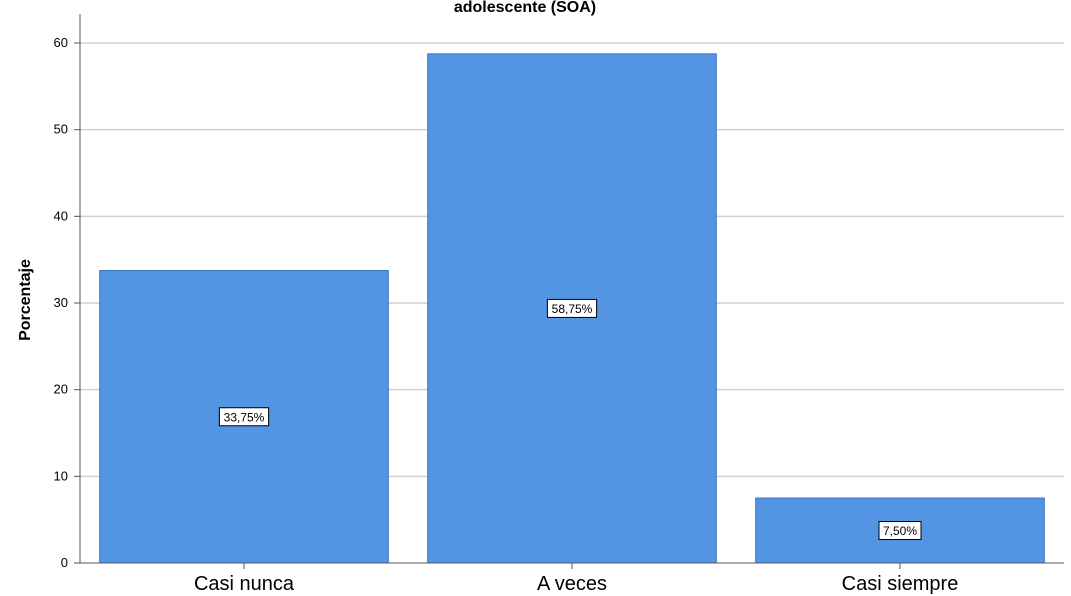 The image size is (1071, 596). What do you see at coordinates (900, 584) in the screenshot?
I see `x-tick-label: Casi siempre` at bounding box center [900, 584].